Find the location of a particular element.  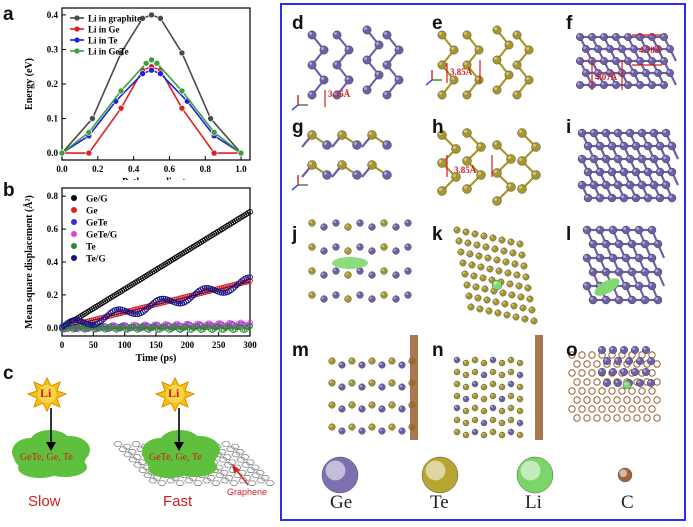

li-atom is located at coordinates (497, 285).